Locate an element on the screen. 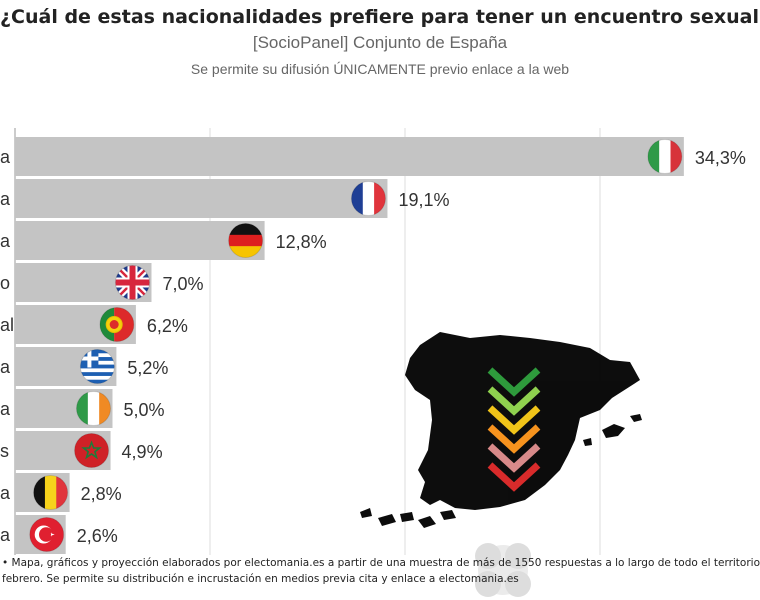 This screenshot has height=600, width=760. chevron-arrows-down-icon is located at coordinates (514, 429).